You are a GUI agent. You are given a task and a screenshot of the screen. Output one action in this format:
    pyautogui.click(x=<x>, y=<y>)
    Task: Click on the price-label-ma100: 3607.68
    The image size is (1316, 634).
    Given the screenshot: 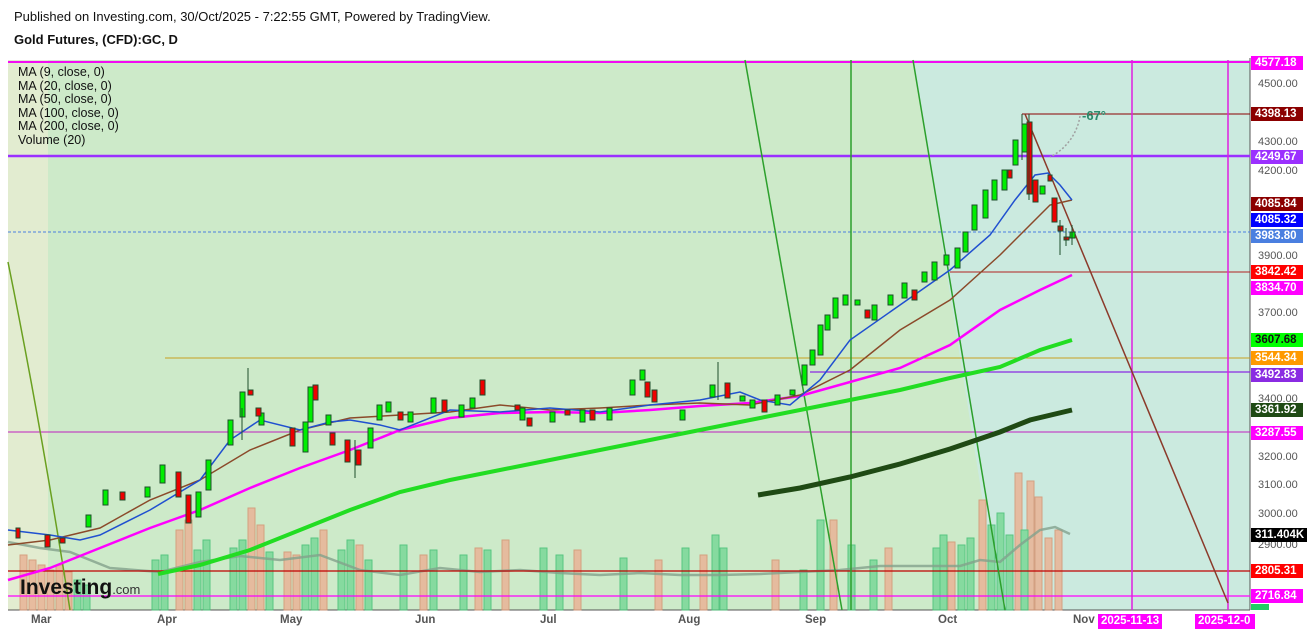 What is the action you would take?
    pyautogui.click(x=1277, y=340)
    